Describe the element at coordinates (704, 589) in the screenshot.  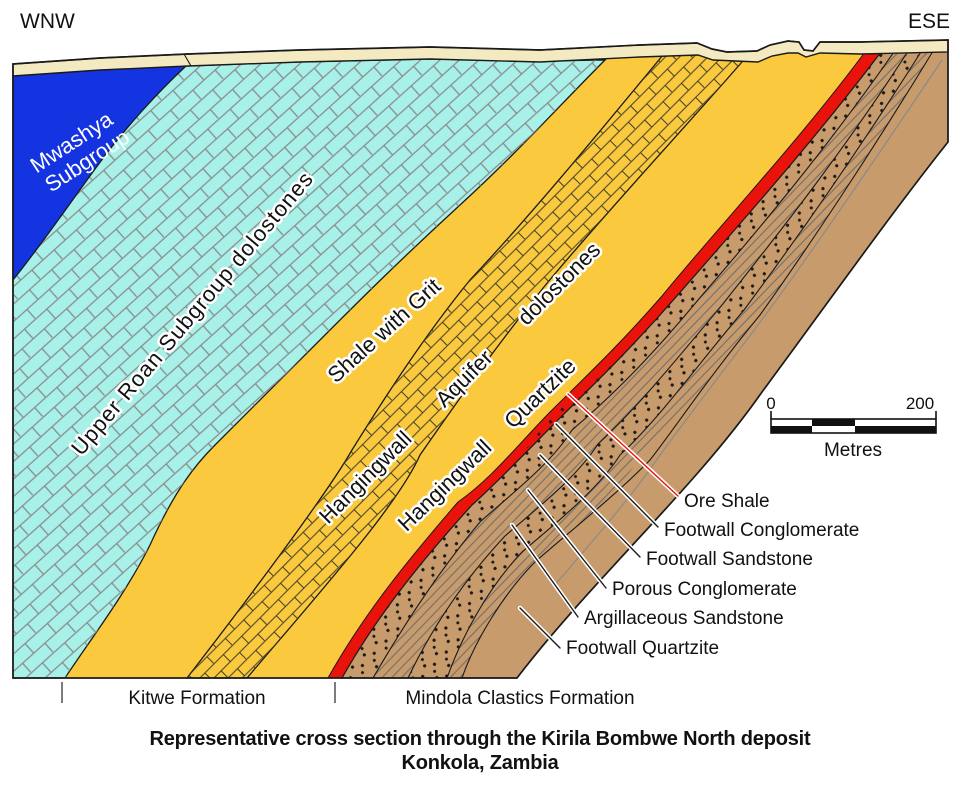
I see `porous-conglomerate-callout: Porous Conglomerate` at that location.